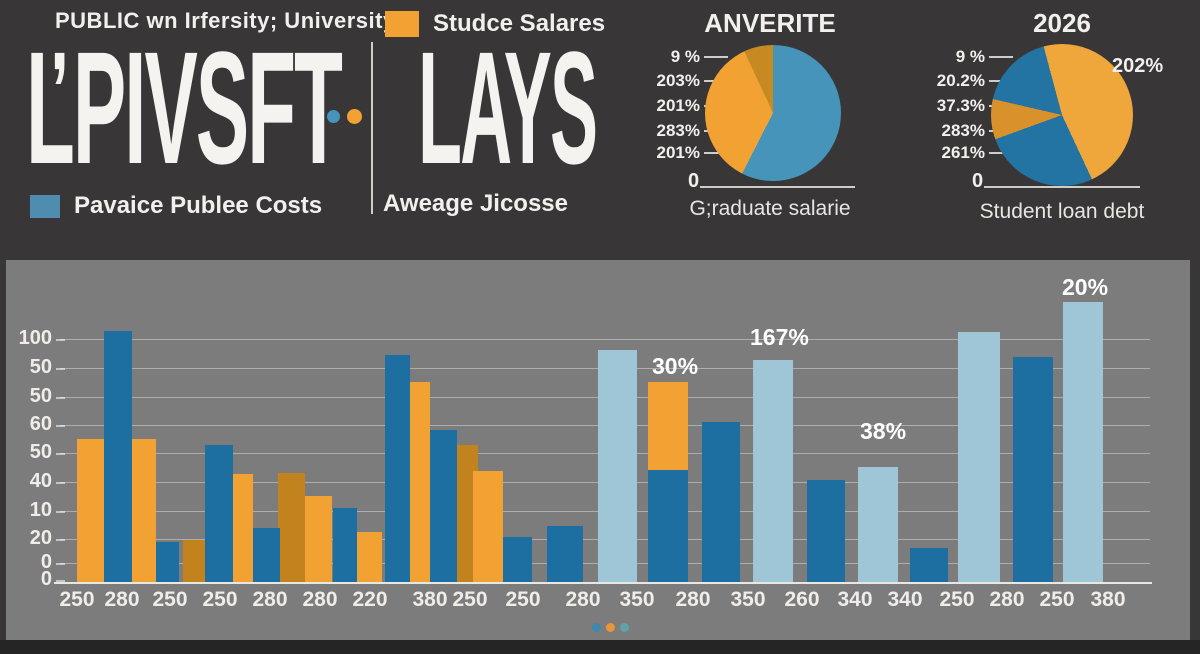 Image resolution: width=1200 pixels, height=654 pixels. What do you see at coordinates (35, 338) in the screenshot?
I see `y-axis-label: 100` at bounding box center [35, 338].